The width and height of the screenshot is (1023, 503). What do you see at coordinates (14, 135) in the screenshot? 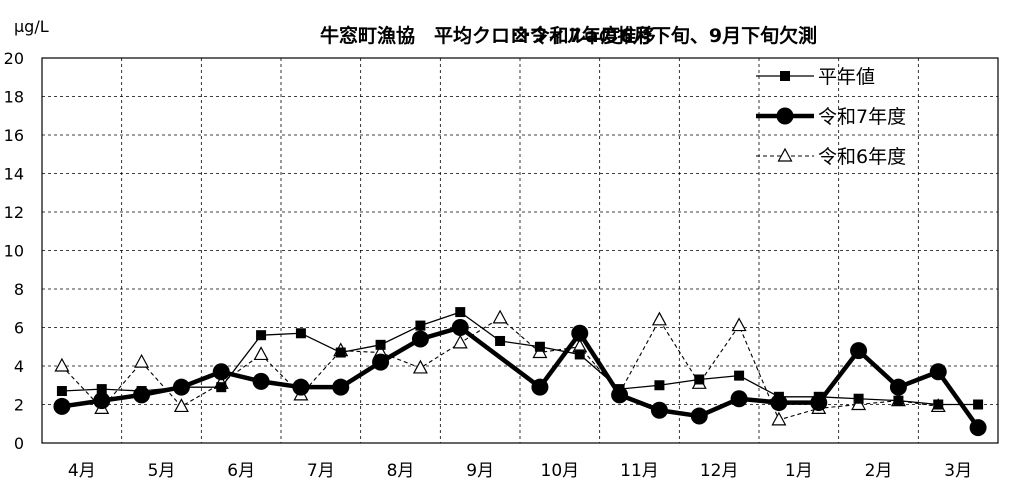
I see `y-tick-label: 16` at bounding box center [14, 135].